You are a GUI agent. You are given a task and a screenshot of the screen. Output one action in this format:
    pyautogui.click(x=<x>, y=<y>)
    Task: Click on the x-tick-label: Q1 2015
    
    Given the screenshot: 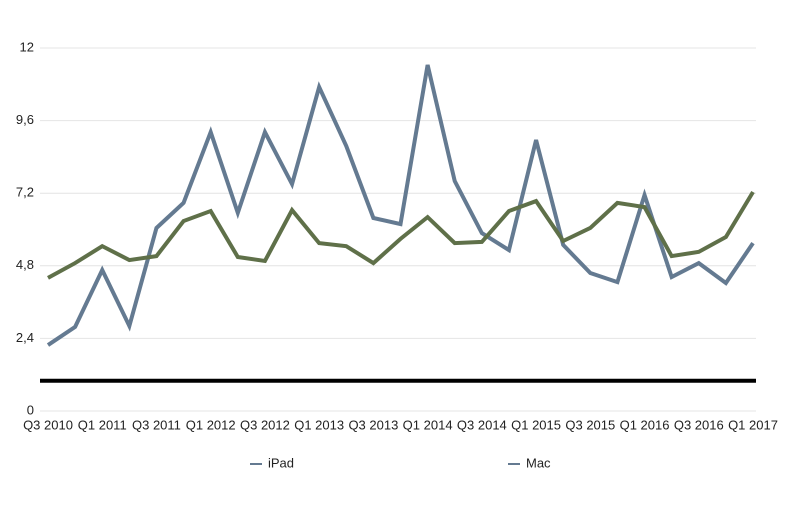 What is the action you would take?
    pyautogui.click(x=536, y=424)
    